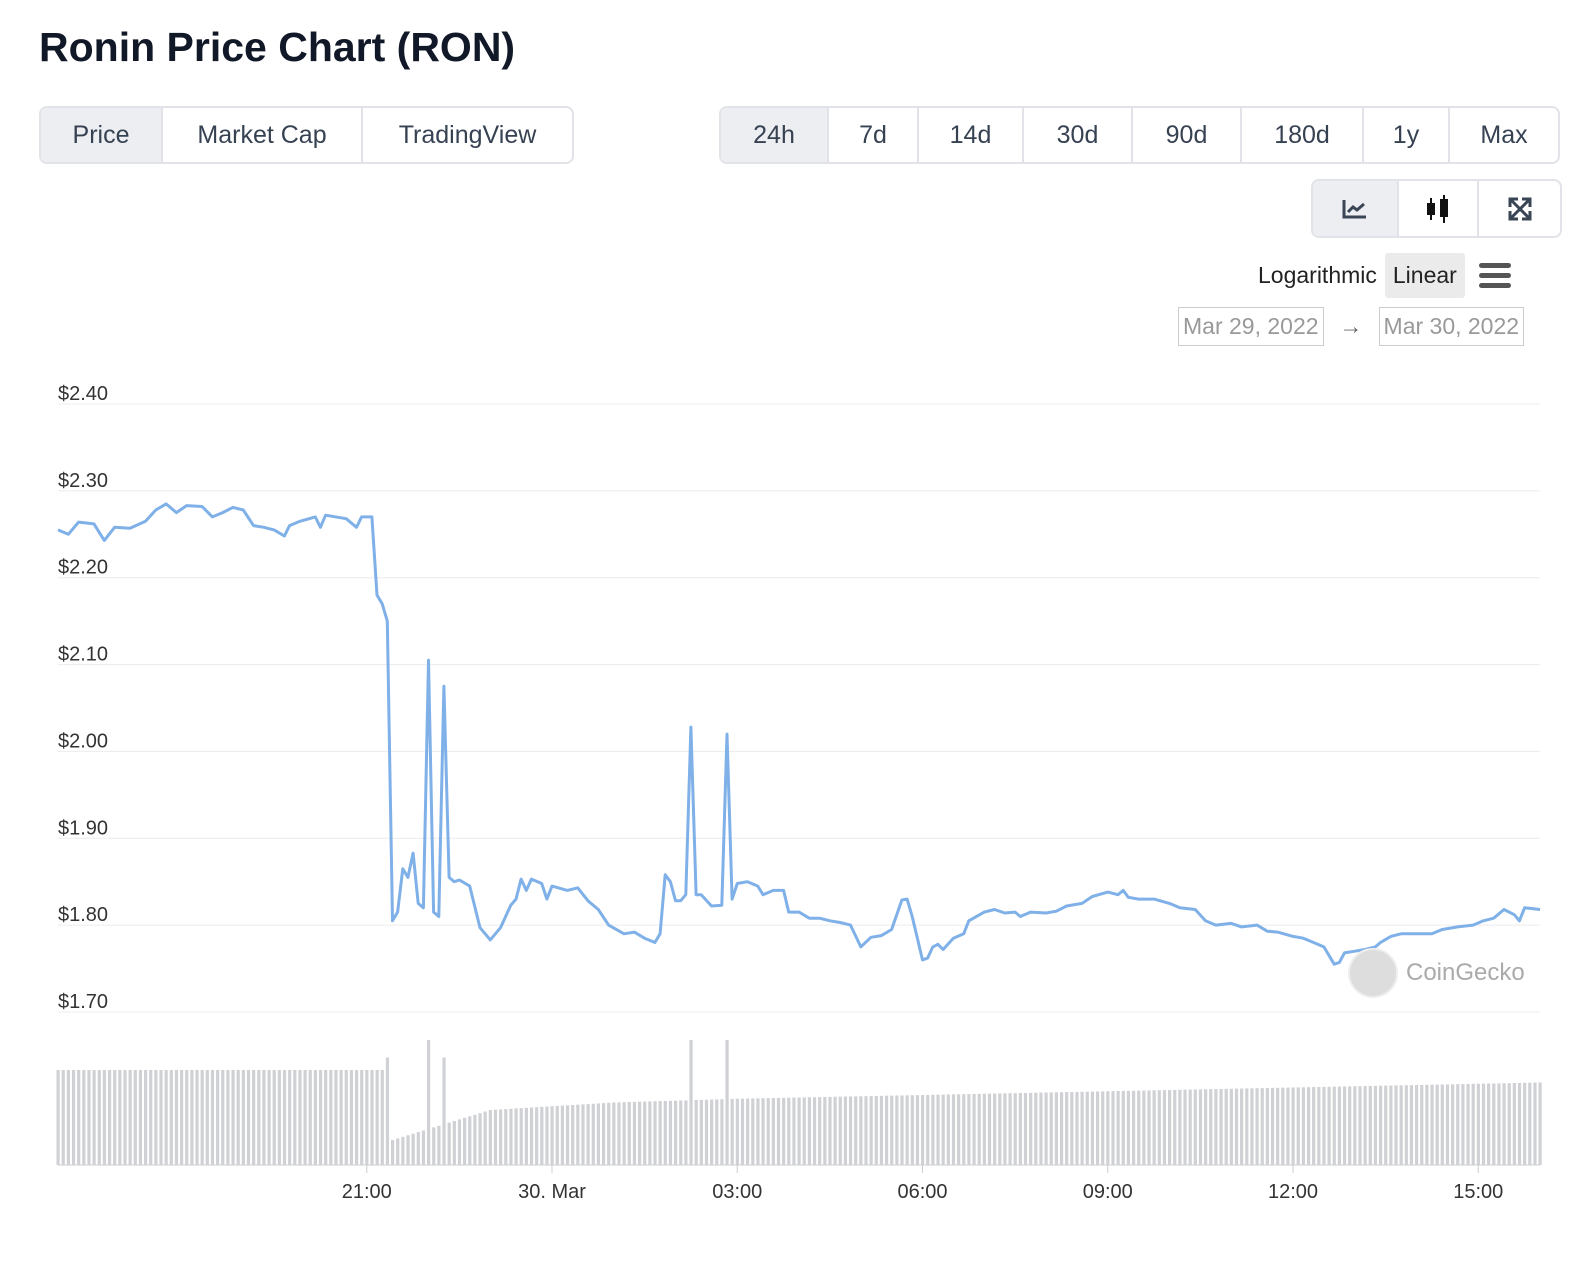 This screenshot has width=1592, height=1263. Describe the element at coordinates (1185, 135) in the screenshot. I see `range-90d: 90d` at that location.